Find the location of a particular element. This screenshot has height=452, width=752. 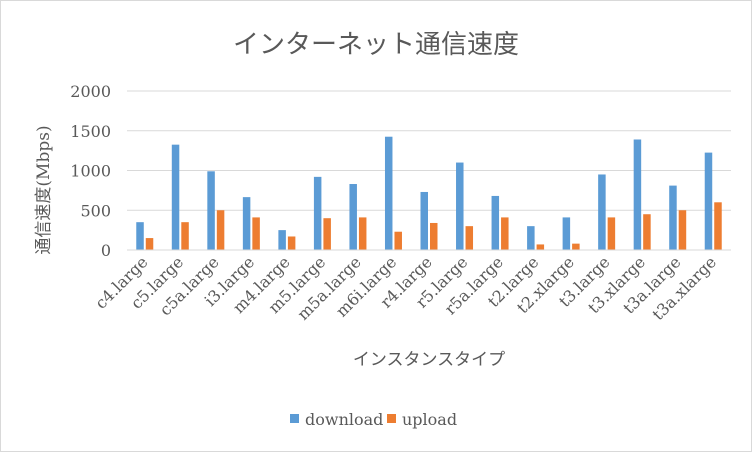

y-tick-label: 1000 is located at coordinates (90, 171).